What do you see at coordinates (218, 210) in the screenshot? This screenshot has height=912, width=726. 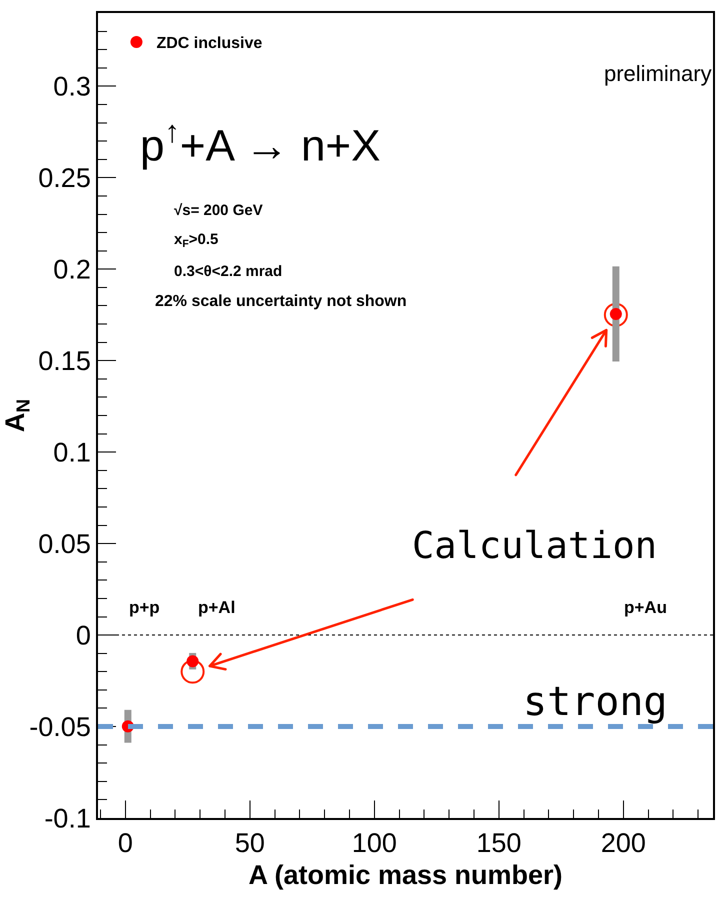 I see `annotation: √s= 200 GeV` at bounding box center [218, 210].